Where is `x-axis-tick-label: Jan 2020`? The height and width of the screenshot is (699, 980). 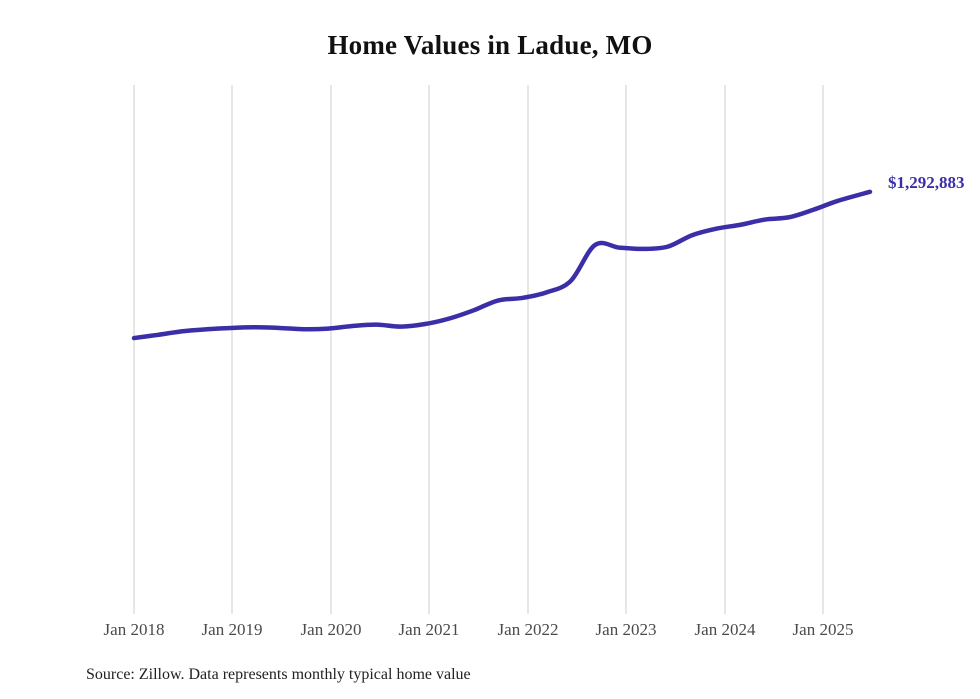
x-axis-tick-label: Jan 2020 is located at coordinates (331, 629).